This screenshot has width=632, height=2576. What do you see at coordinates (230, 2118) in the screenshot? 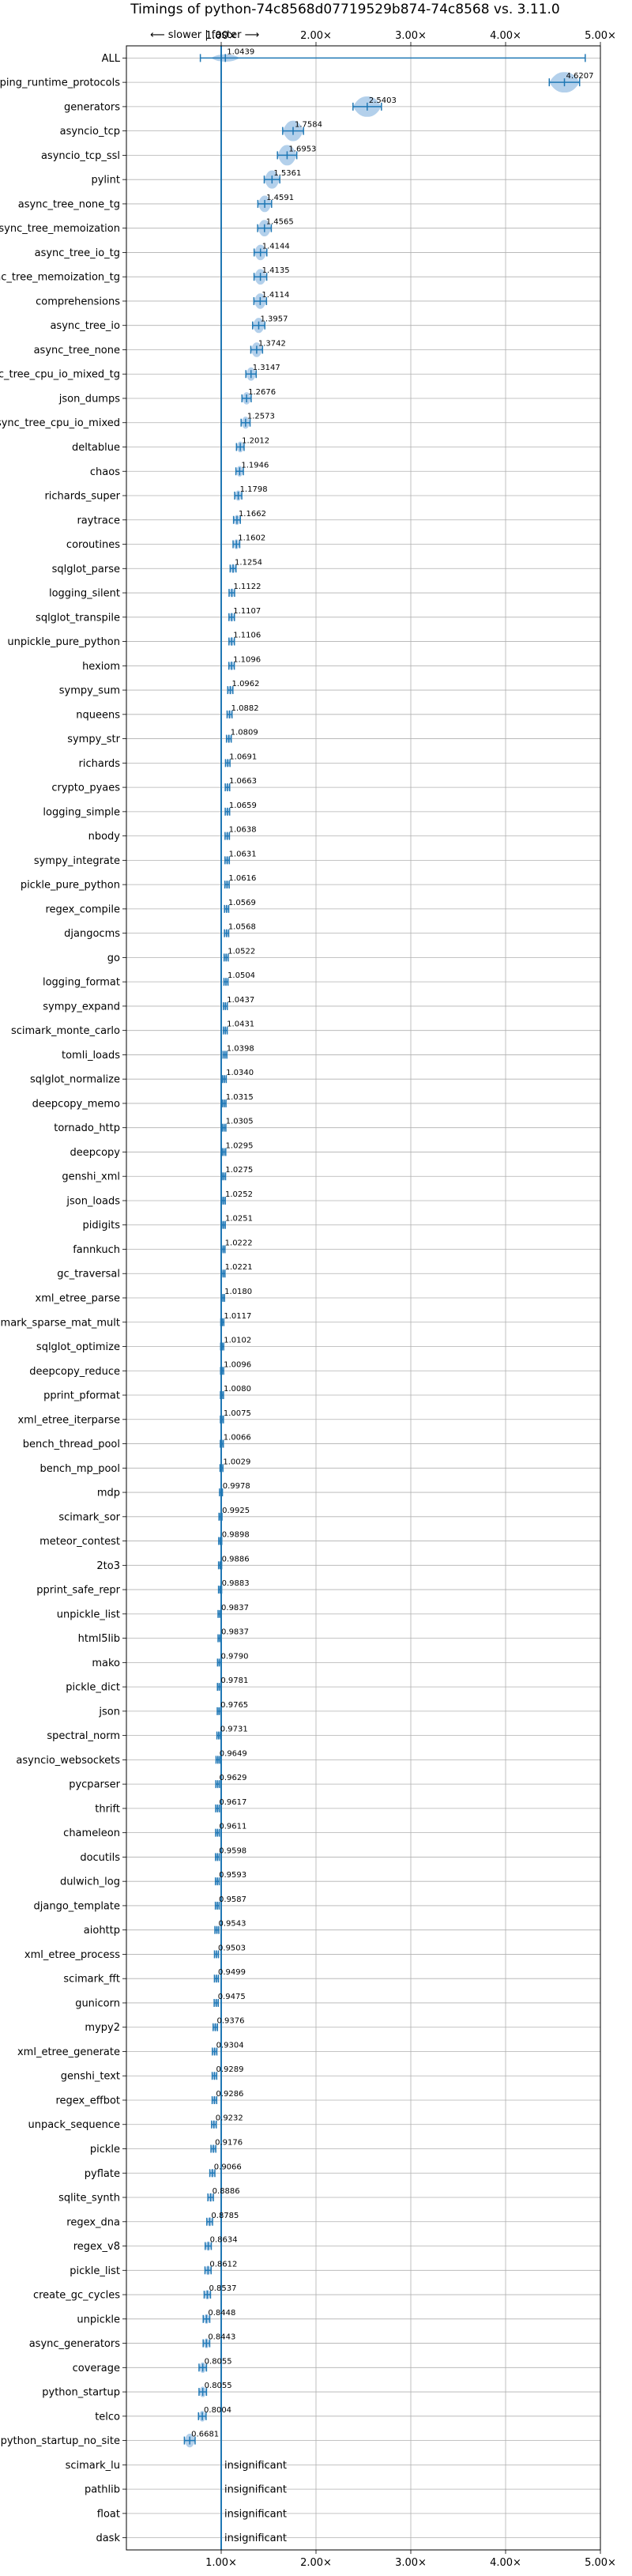
I see `value-label: 0.9232` at bounding box center [230, 2118].